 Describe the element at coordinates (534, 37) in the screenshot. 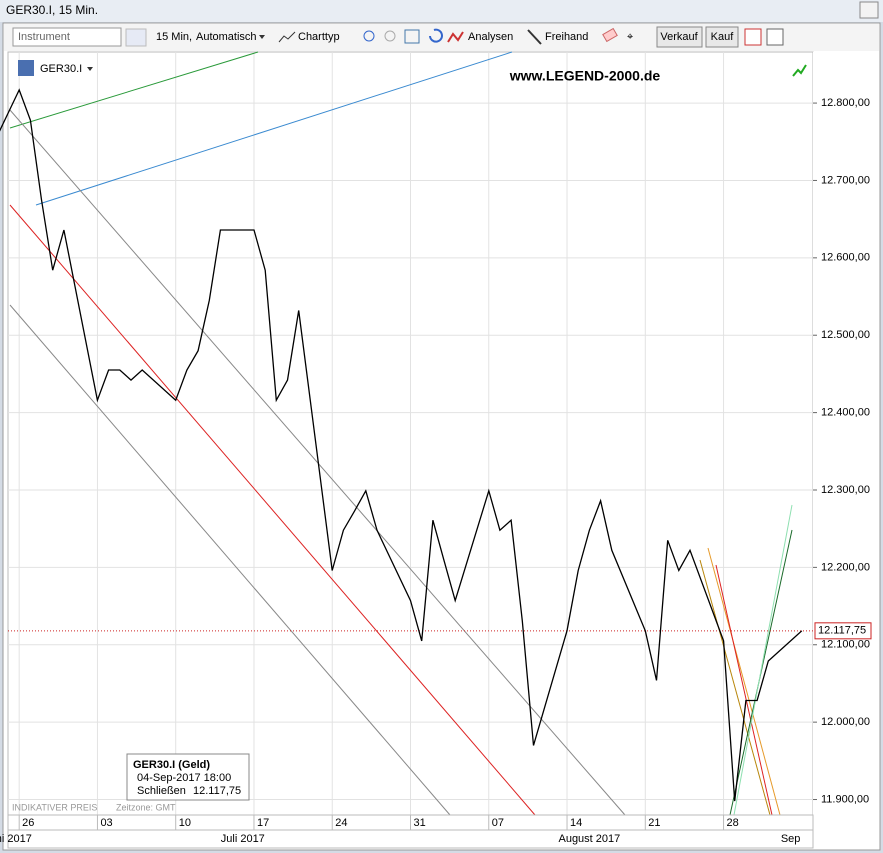

I see `freehand-icon` at that location.